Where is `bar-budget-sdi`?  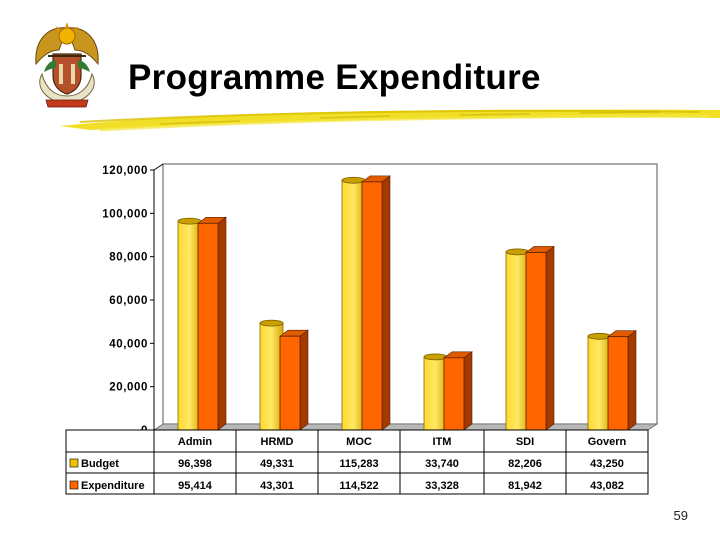
bar-budget-sdi is located at coordinates (517, 339).